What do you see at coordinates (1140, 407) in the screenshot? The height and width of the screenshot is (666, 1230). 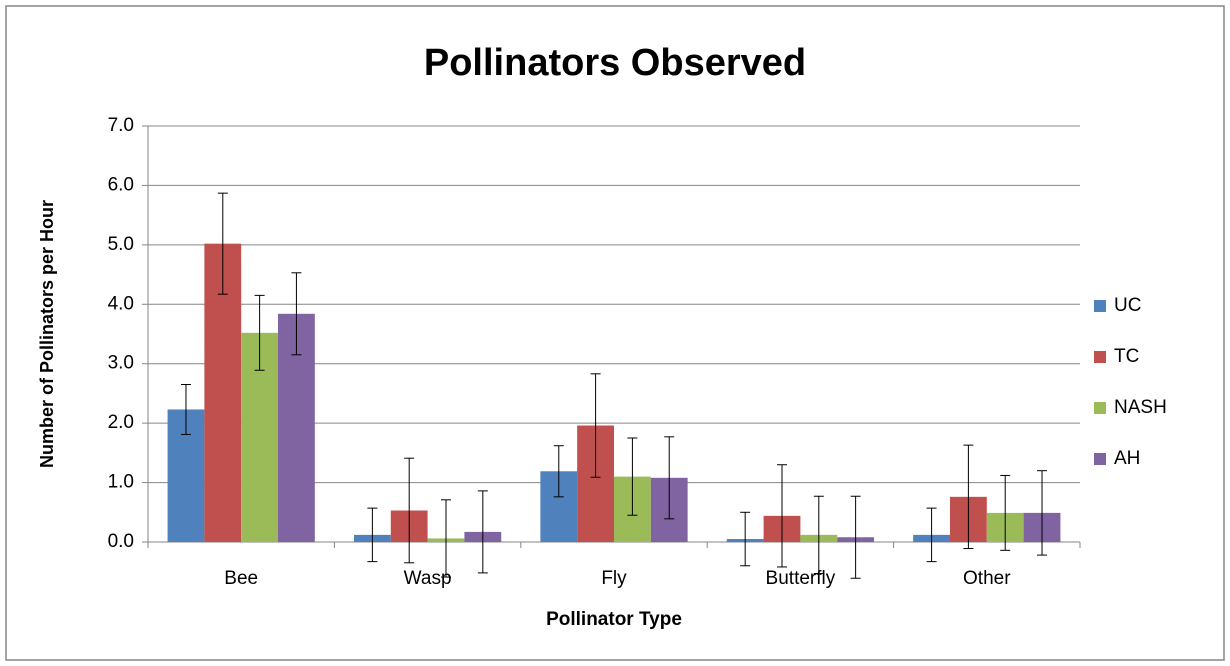 I see `legend-label: NASH` at bounding box center [1140, 407].